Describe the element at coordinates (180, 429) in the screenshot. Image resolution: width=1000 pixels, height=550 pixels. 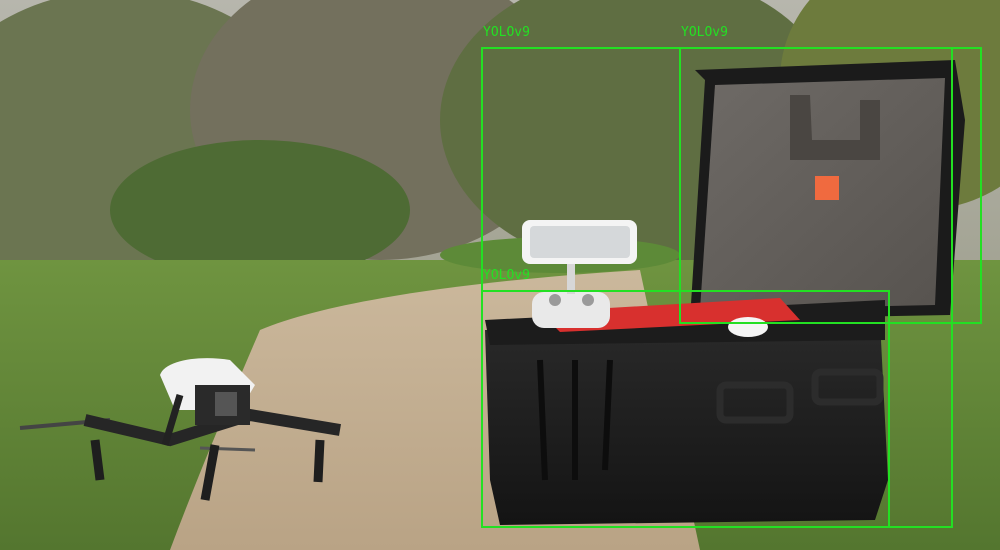
I see `drone` at that location.